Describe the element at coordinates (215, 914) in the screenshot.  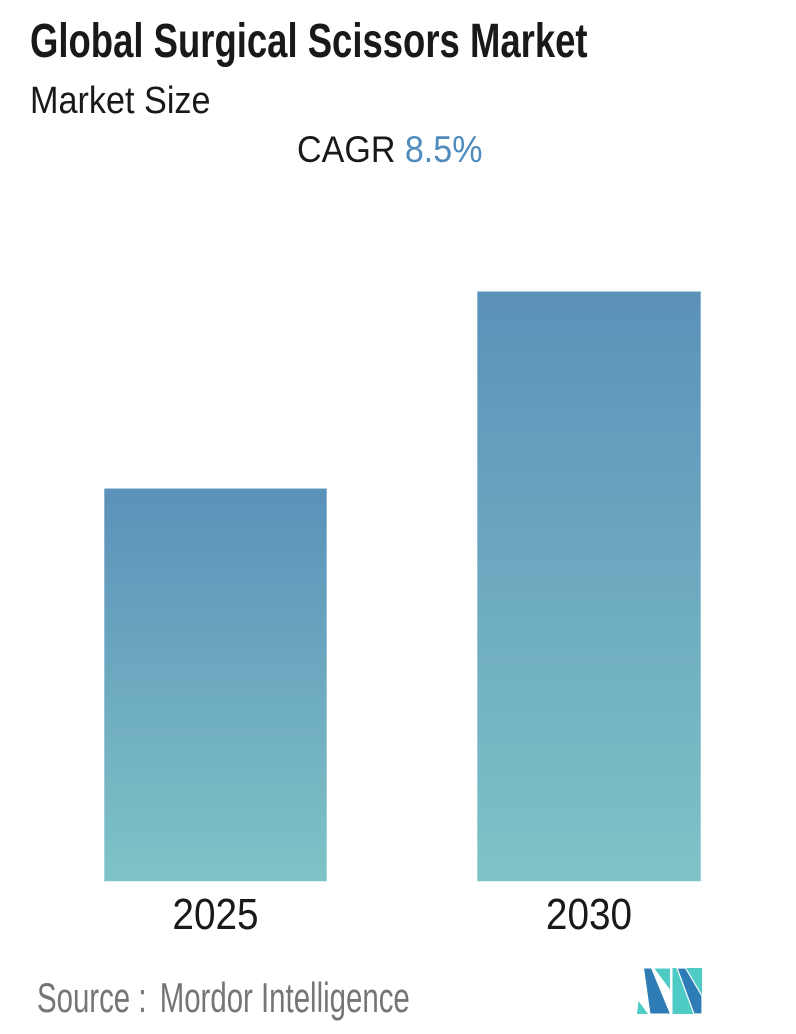
I see `x-axis-label-2025: 2025` at that location.